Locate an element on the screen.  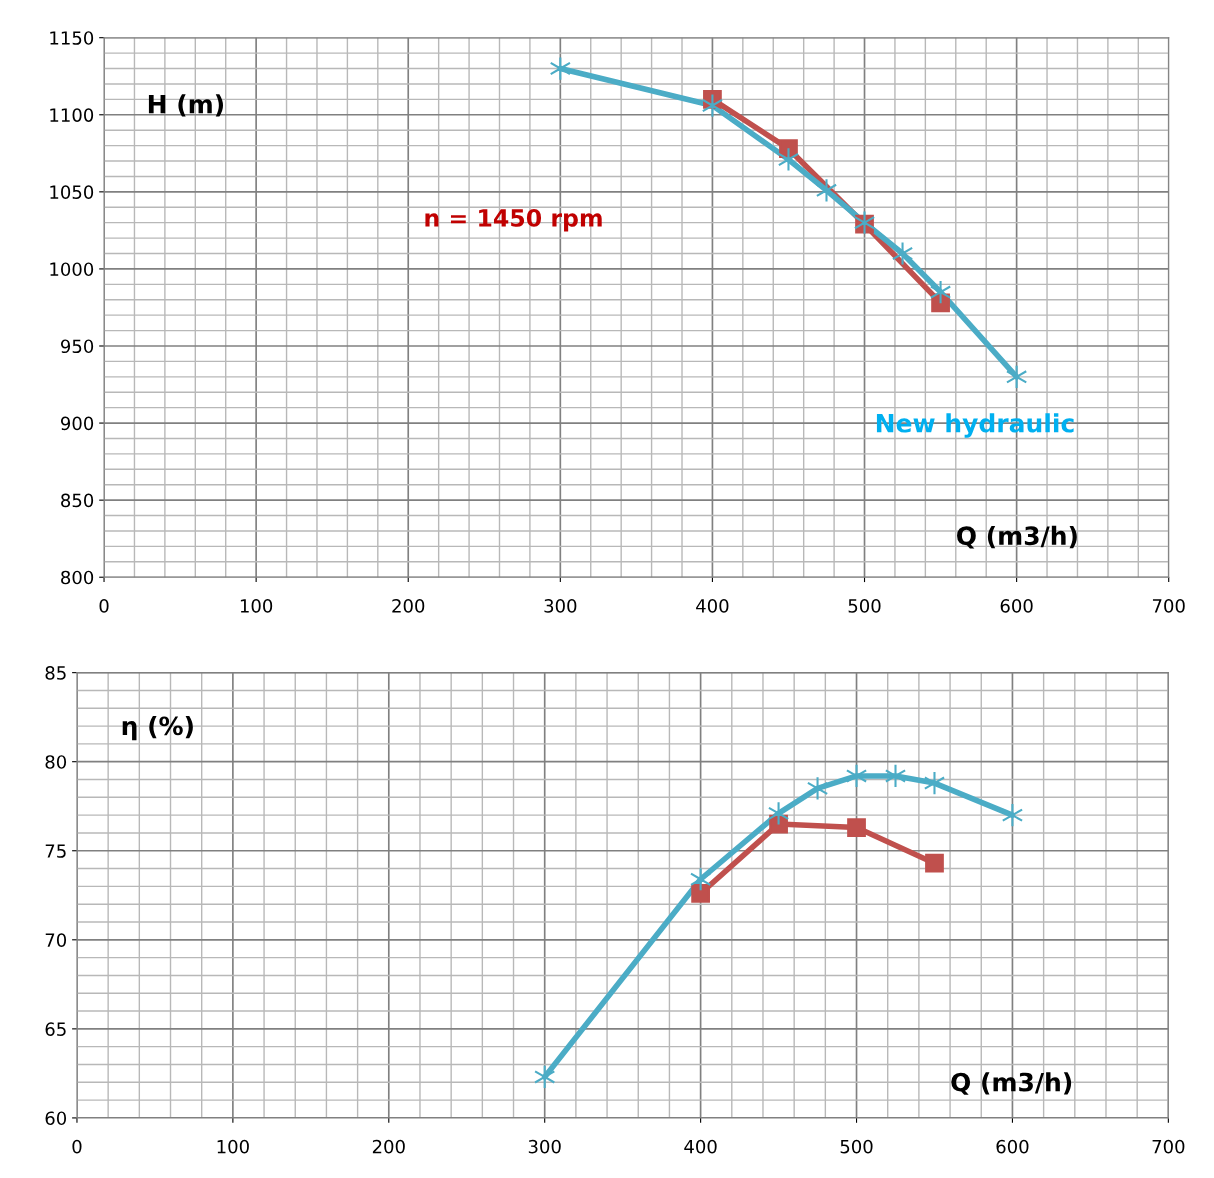
y-tick-label: 80 is located at coordinates (56, 762).